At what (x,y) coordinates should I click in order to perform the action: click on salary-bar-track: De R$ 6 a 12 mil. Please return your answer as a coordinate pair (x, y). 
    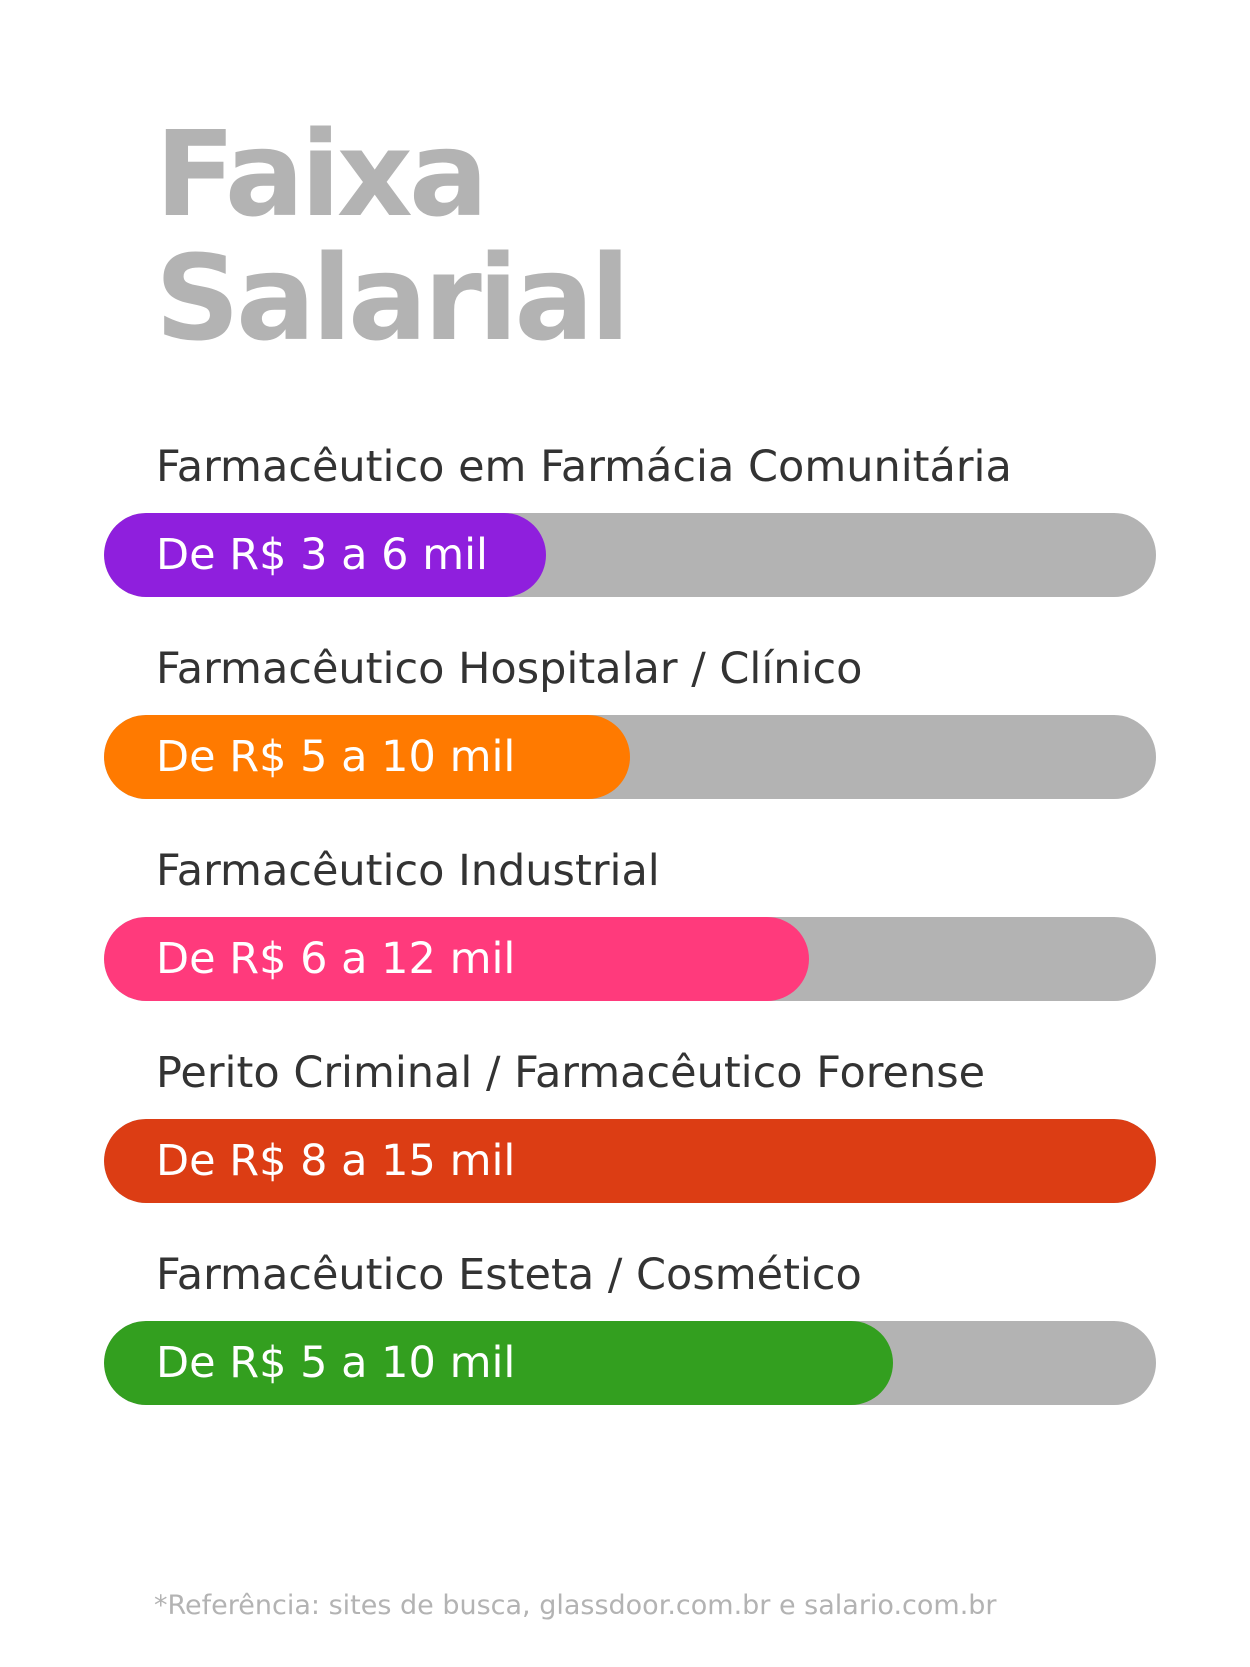
    Looking at the image, I should click on (630, 959).